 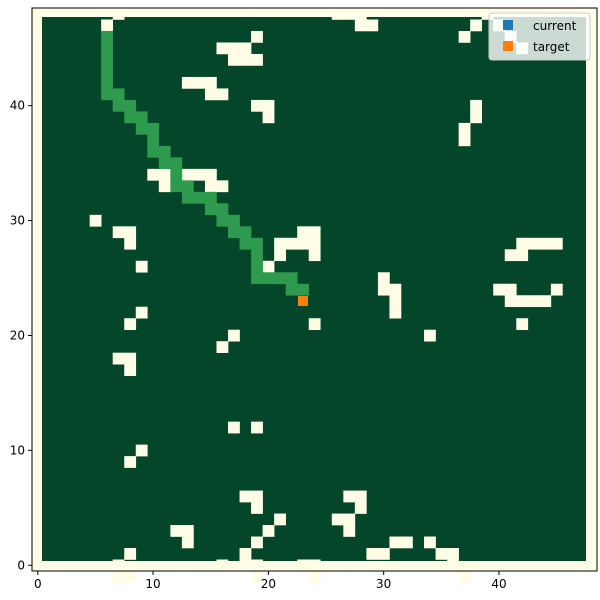 I want to click on legend-swatch-current, so click(x=508, y=25).